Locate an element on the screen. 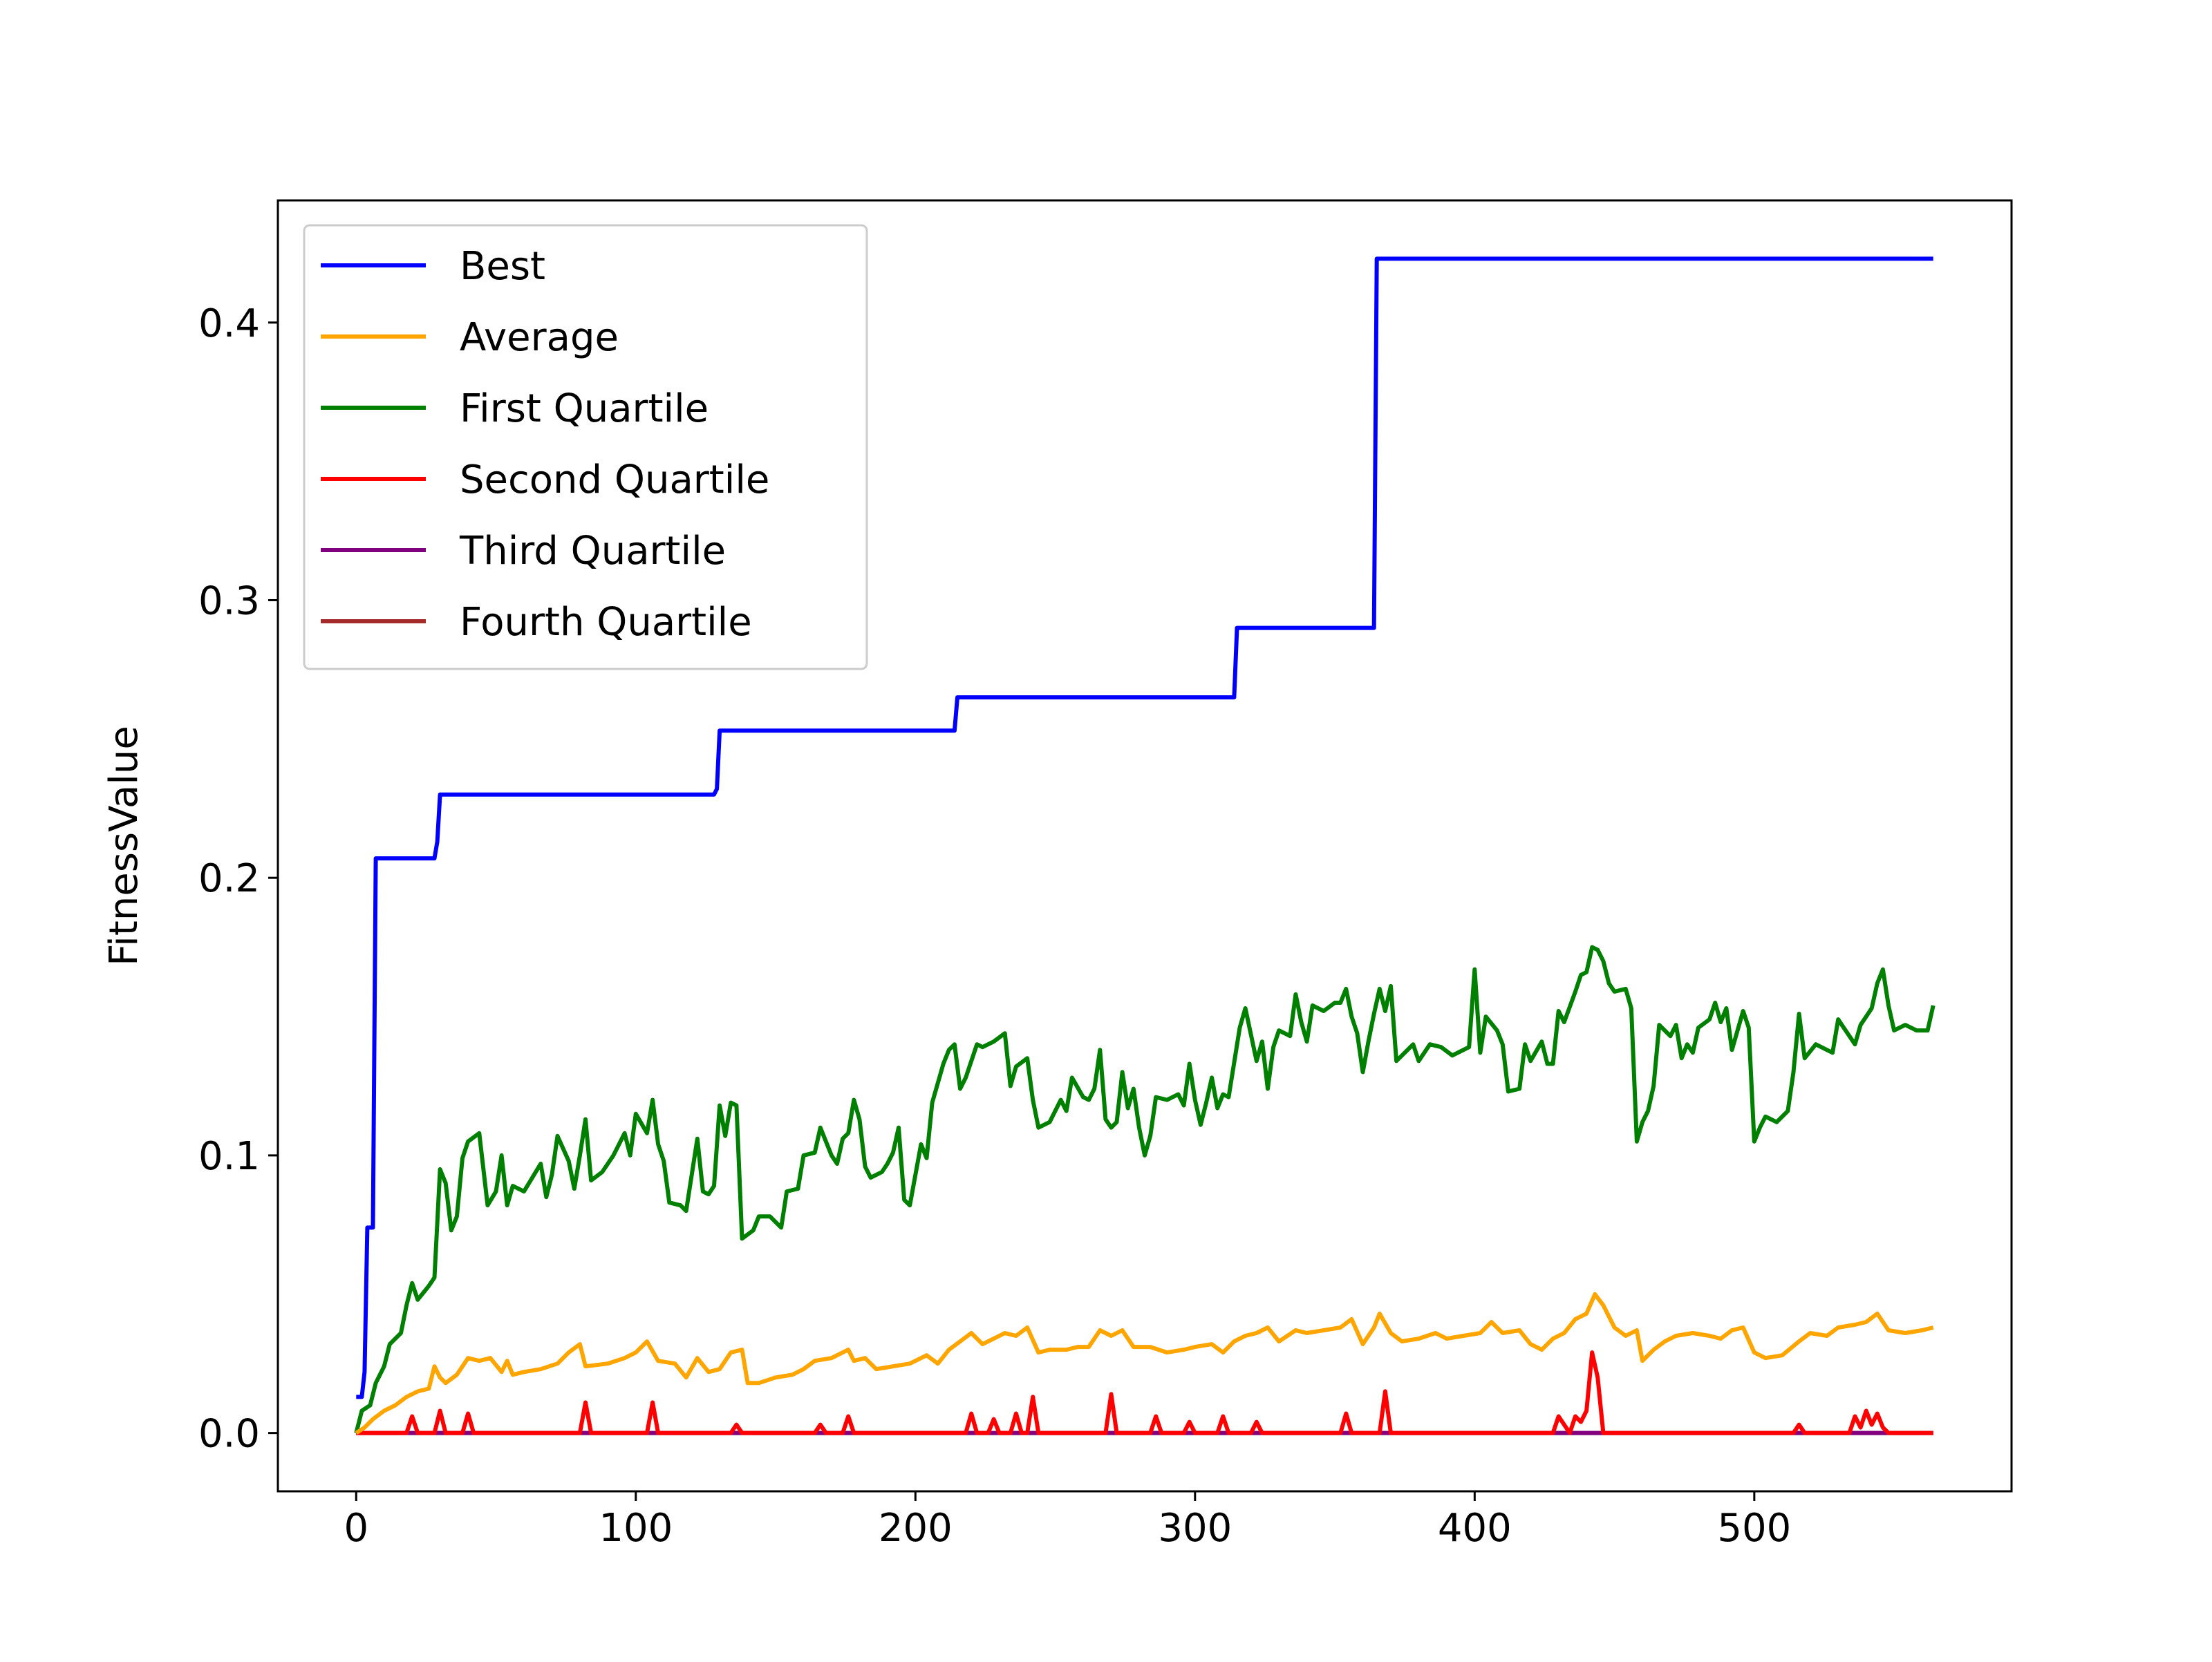 The height and width of the screenshot is (1662, 2212). legend-label-1: Average is located at coordinates (540, 337).